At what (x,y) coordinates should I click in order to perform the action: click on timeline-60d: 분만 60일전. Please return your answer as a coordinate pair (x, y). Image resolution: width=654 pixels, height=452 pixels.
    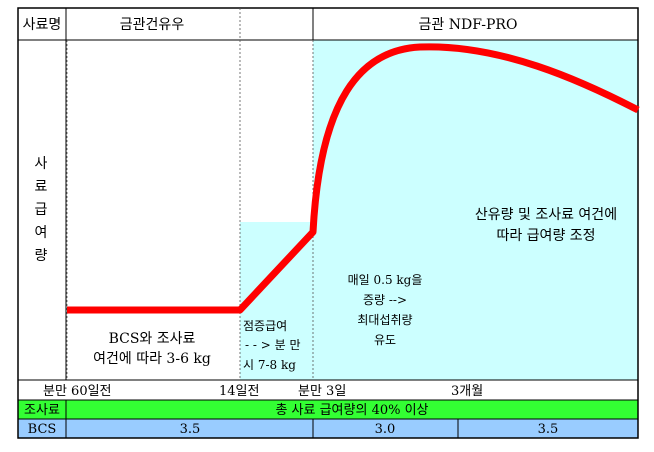
    Looking at the image, I should click on (77, 391).